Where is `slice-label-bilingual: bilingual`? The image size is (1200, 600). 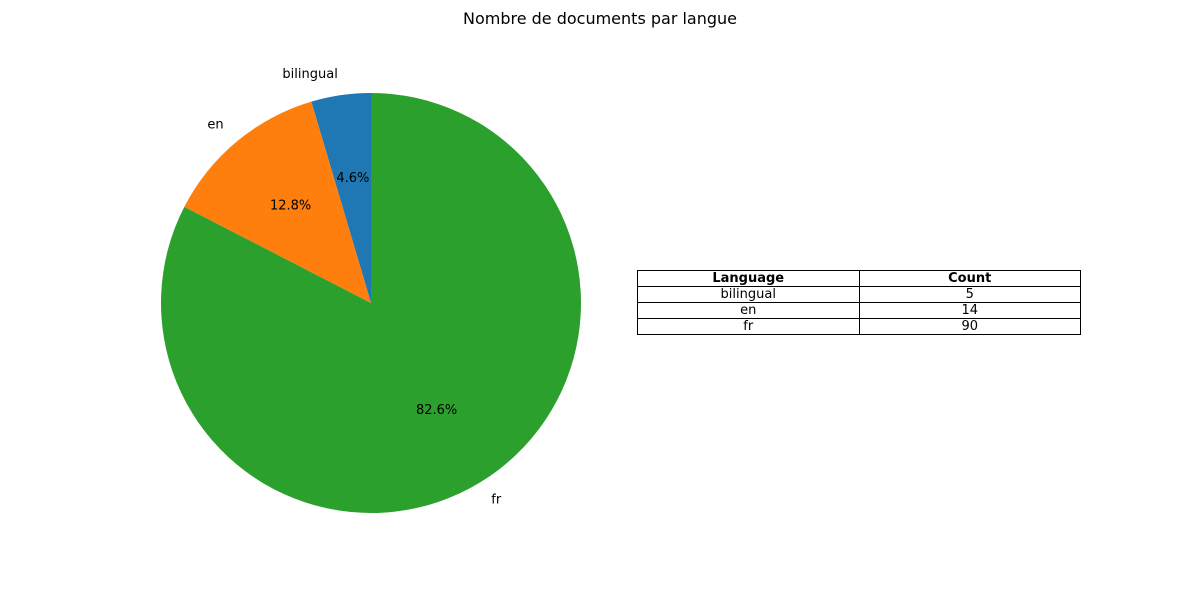 slice-label-bilingual: bilingual is located at coordinates (309, 74).